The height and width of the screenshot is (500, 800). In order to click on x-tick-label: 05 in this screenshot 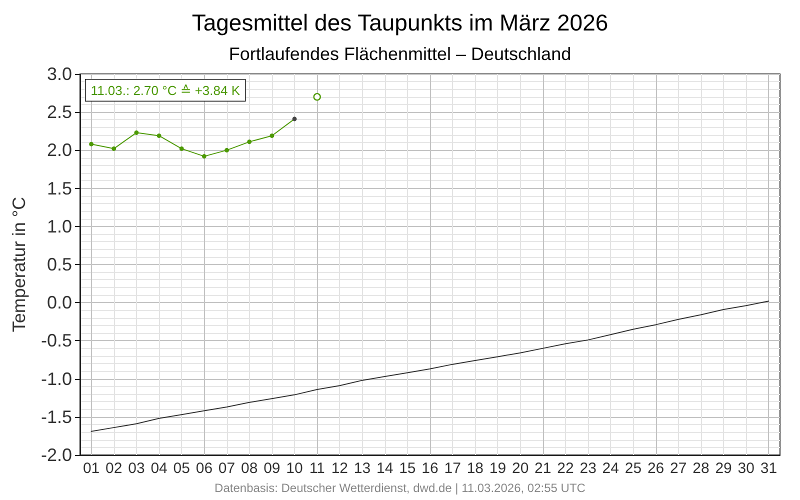, I will do `click(181, 468)`.